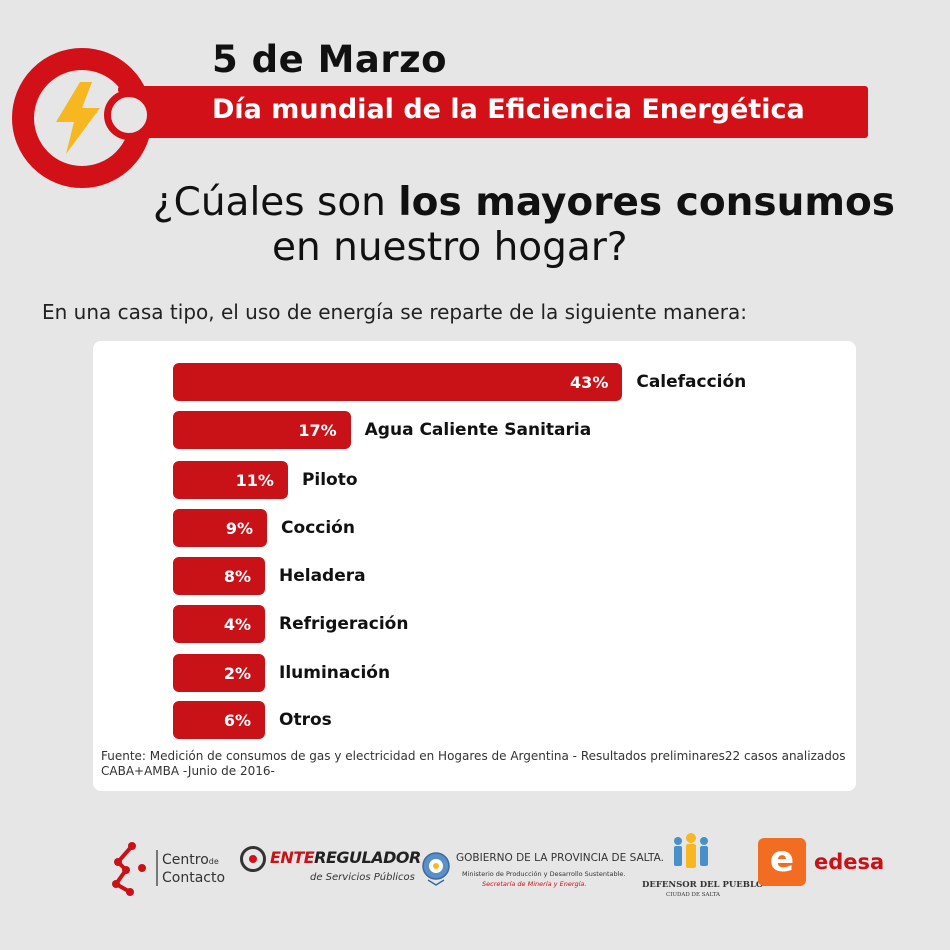  I want to click on bar-6: 2%, so click(219, 673).